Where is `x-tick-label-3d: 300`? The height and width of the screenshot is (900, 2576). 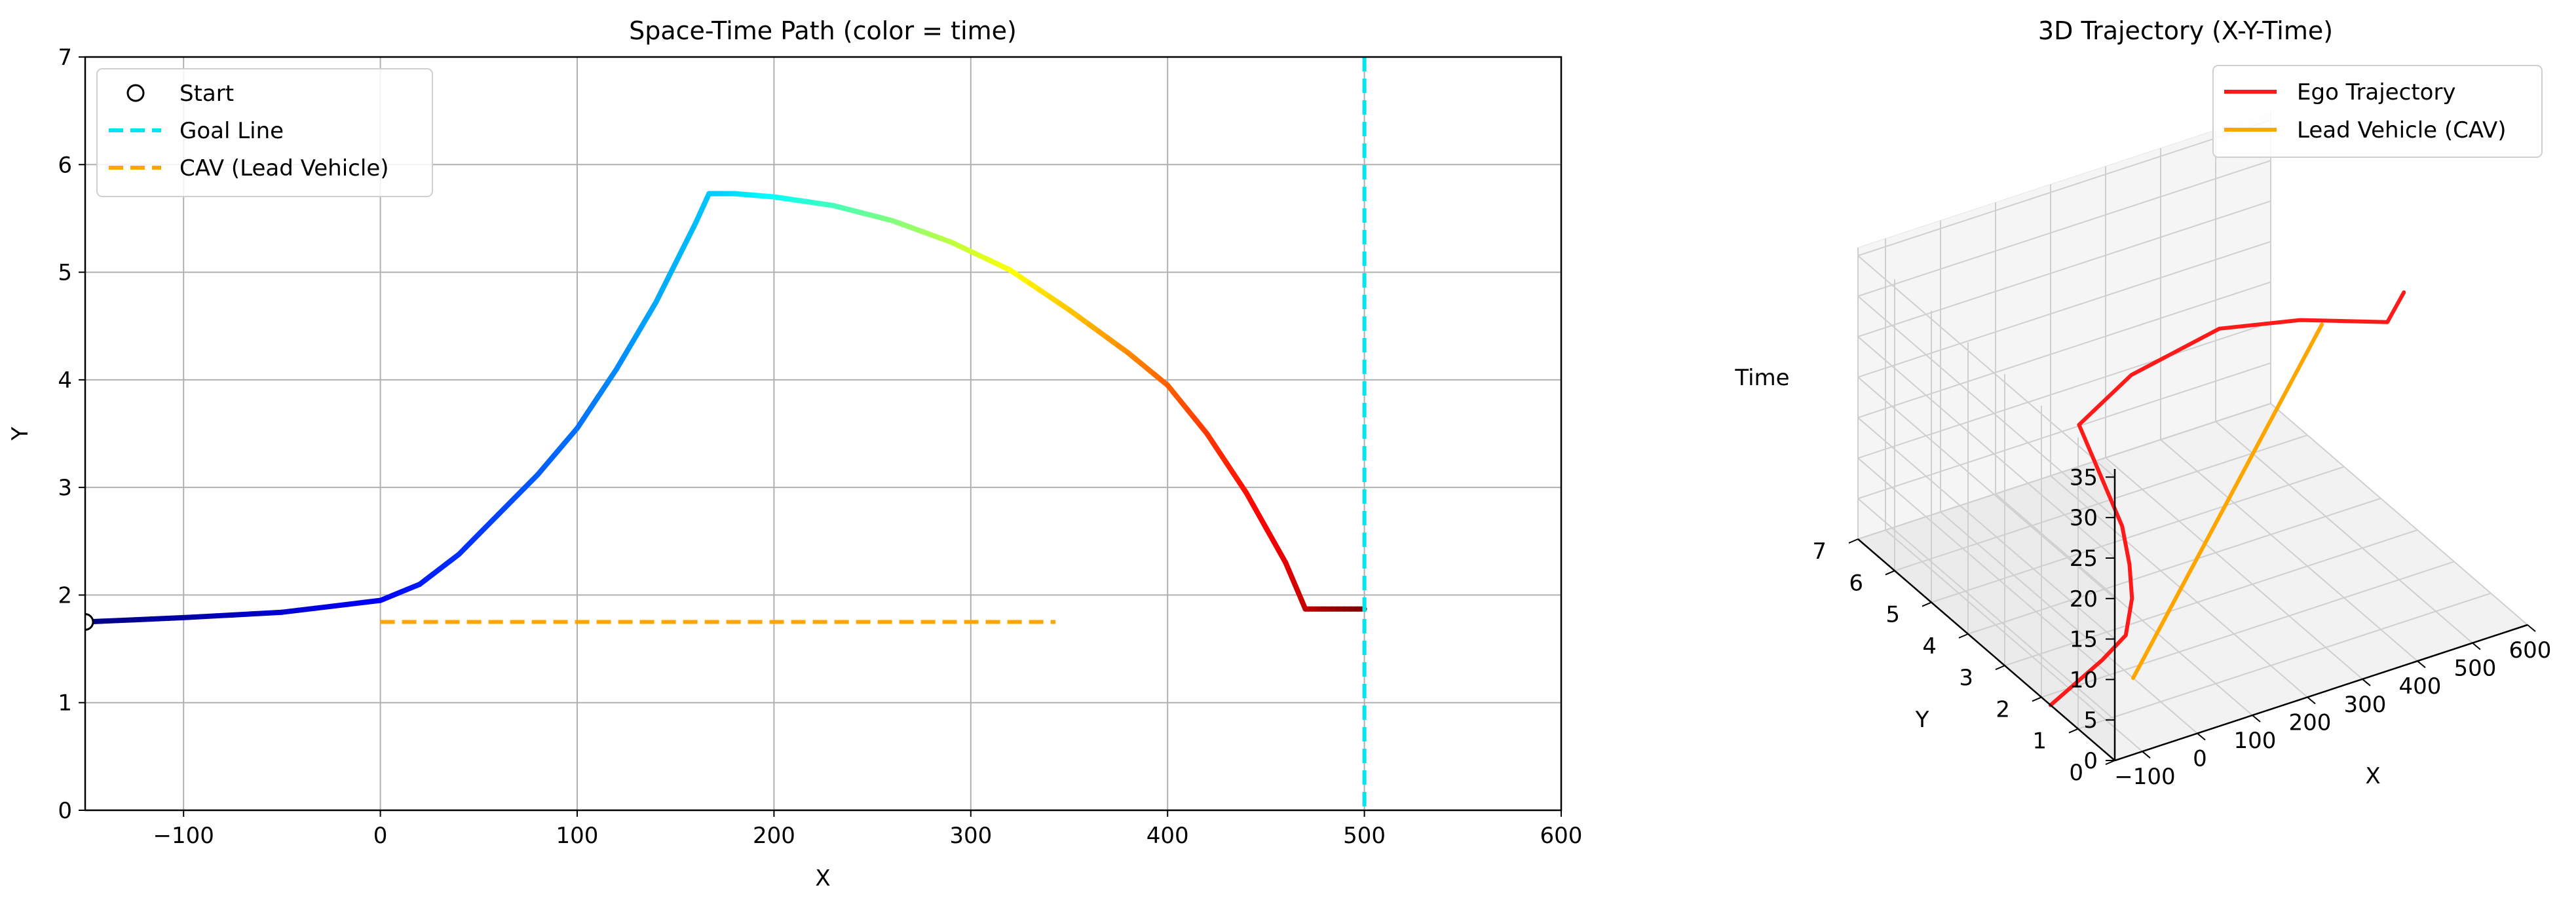
x-tick-label-3d: 300 is located at coordinates (2365, 705).